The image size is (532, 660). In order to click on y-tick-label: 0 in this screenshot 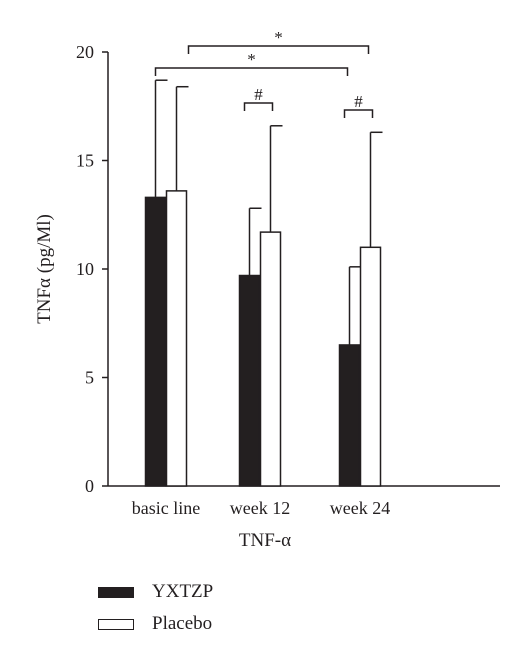, I will do `click(89, 486)`.